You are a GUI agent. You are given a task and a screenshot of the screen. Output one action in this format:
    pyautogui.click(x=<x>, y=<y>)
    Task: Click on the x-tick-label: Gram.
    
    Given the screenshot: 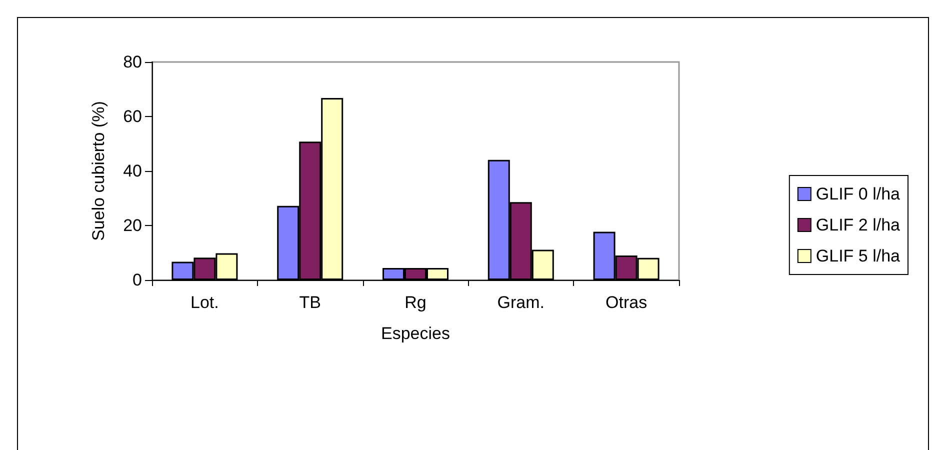 What is the action you would take?
    pyautogui.click(x=521, y=302)
    